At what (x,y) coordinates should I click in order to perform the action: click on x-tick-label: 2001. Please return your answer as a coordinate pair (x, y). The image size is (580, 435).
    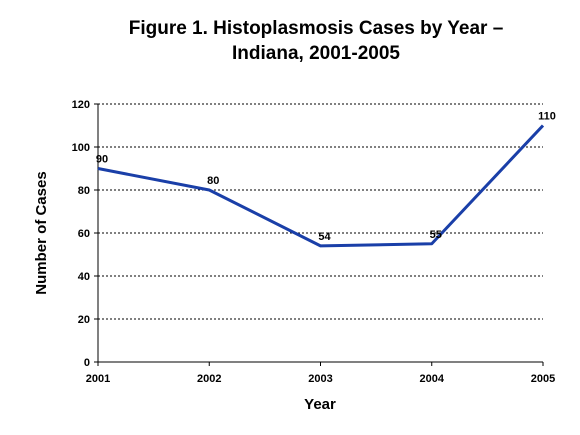
    Looking at the image, I should click on (98, 379).